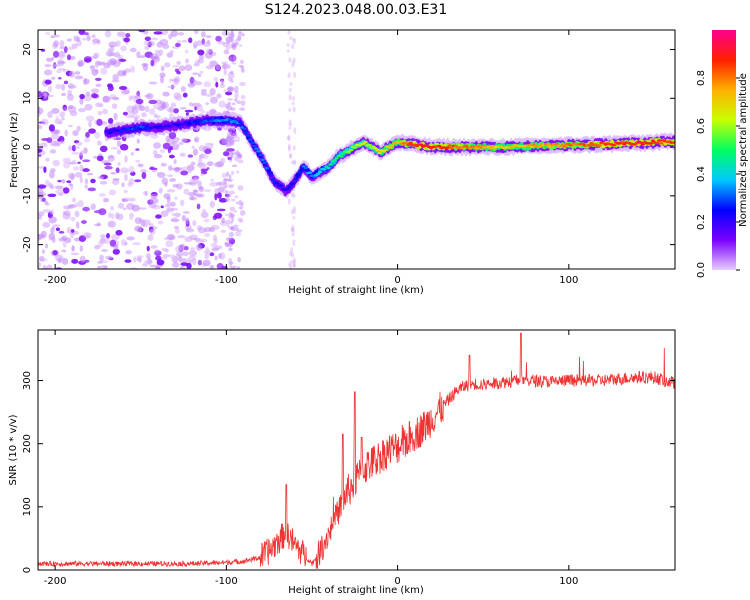 The height and width of the screenshot is (600, 750). I want to click on colorbar-tick-label: 0.4, so click(701, 174).